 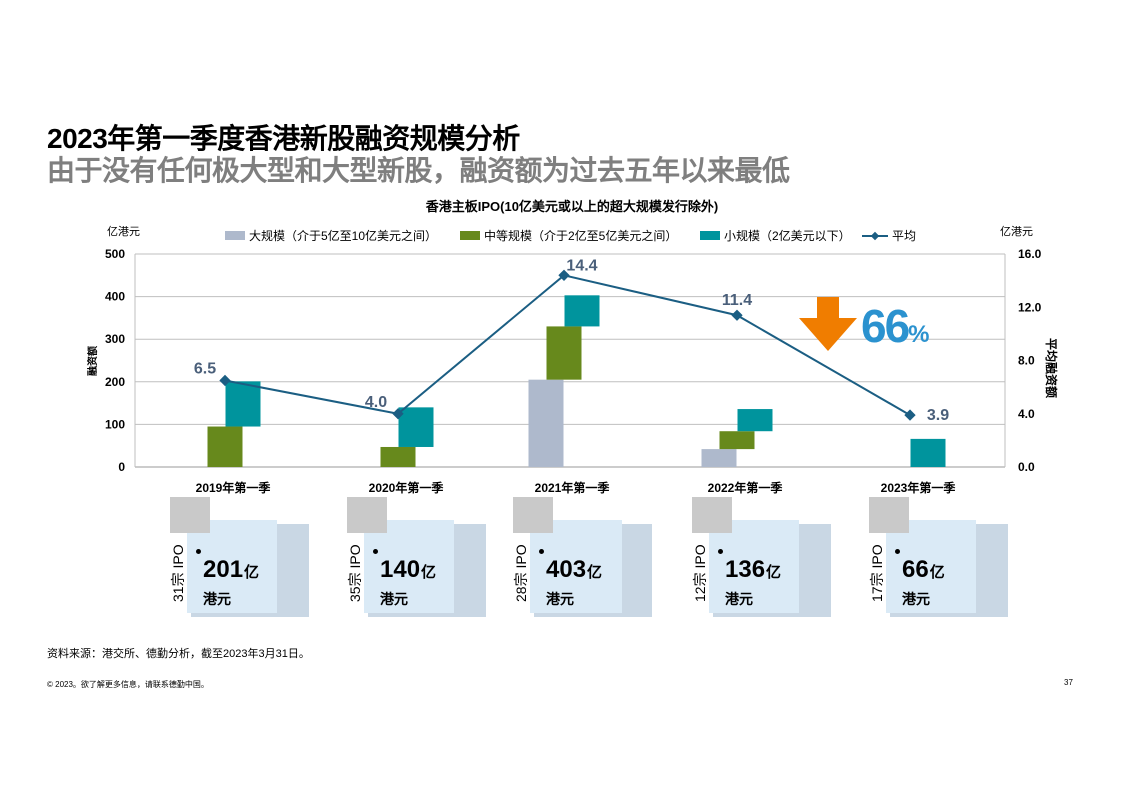 What do you see at coordinates (938, 415) in the screenshot?
I see `average-label: 3.9` at bounding box center [938, 415].